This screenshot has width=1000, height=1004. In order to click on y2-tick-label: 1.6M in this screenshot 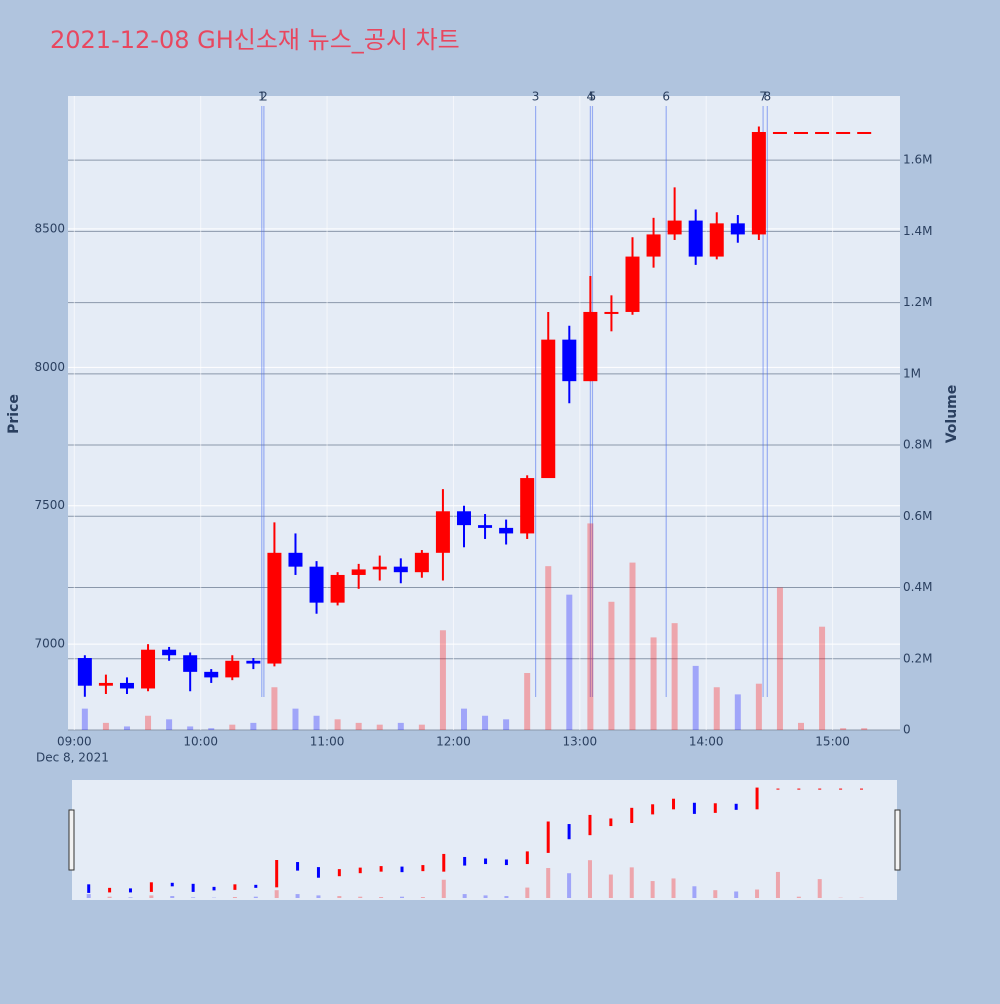, I will do `click(917, 160)`.